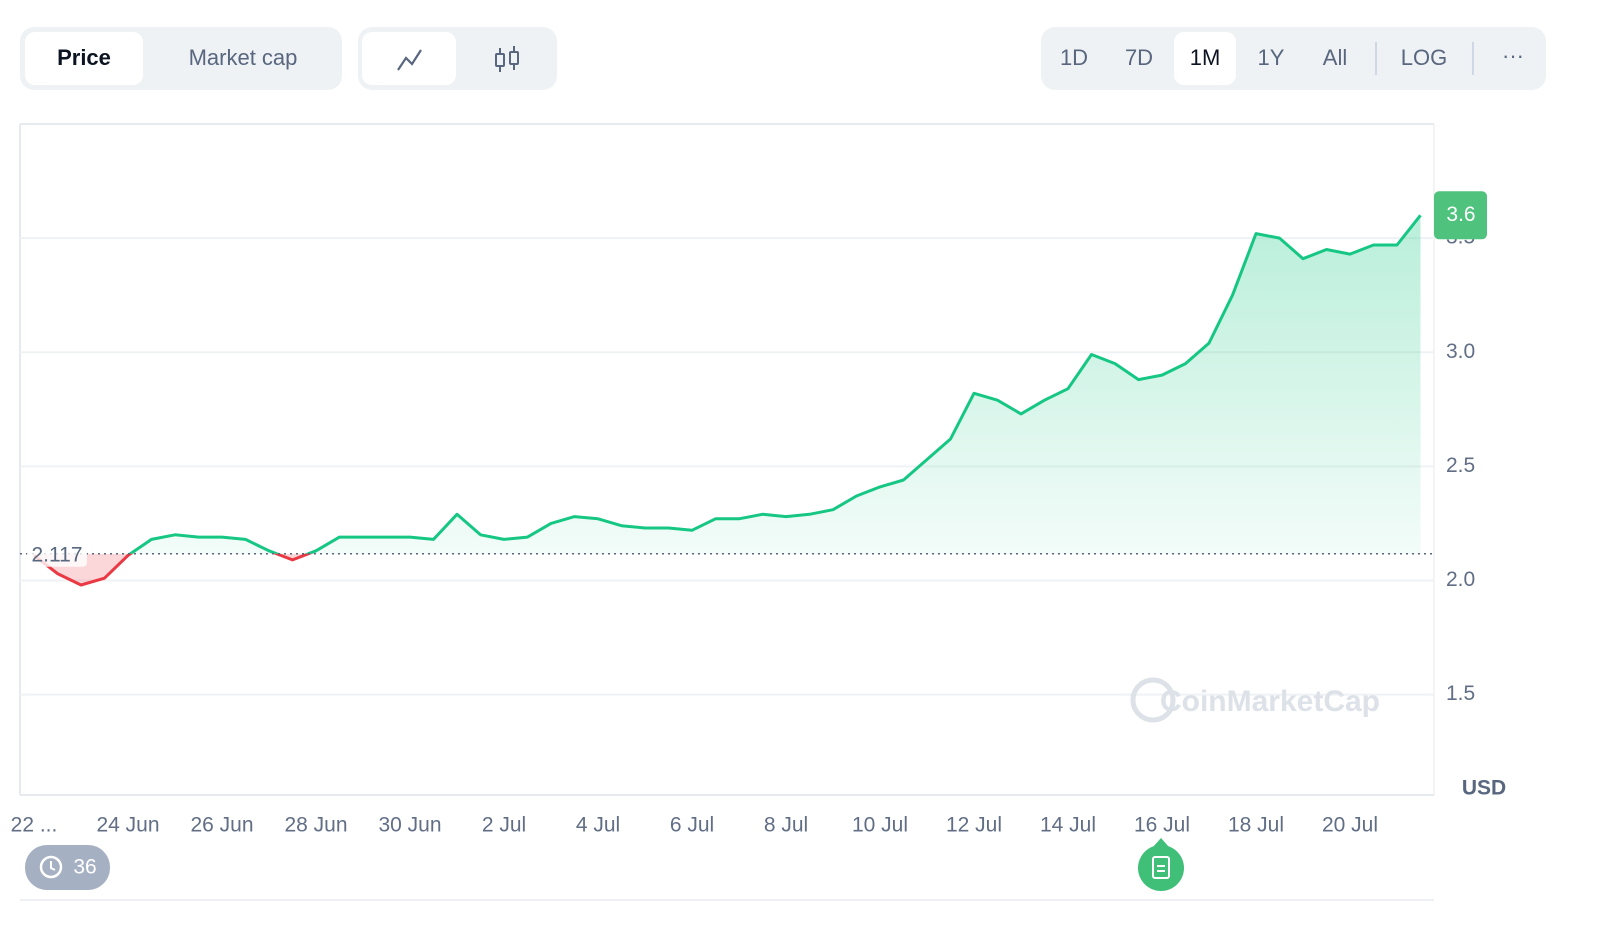  What do you see at coordinates (1256, 825) in the screenshot?
I see `x-tick-label: 18 Jul` at bounding box center [1256, 825].